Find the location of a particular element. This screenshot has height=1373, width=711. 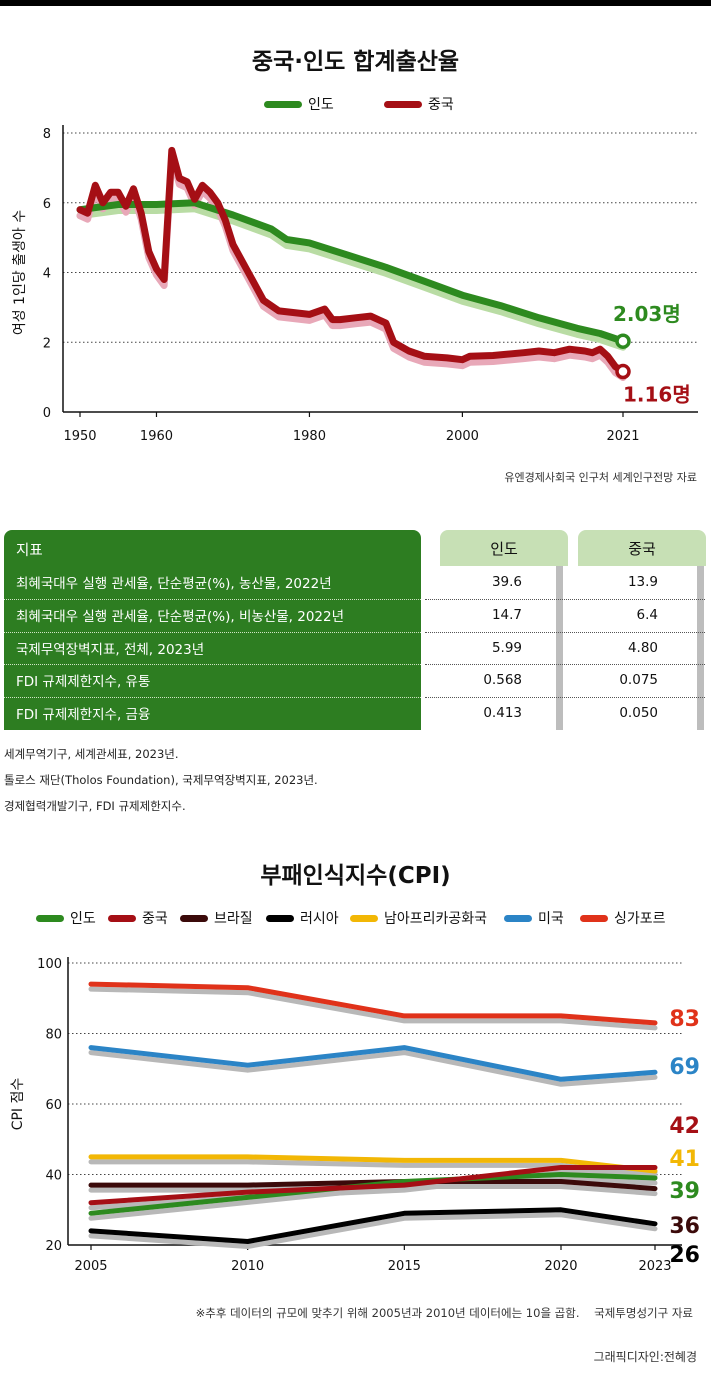

table-row-label: 최혜국대우 실행 관세율, 단순평균(%), 농산물, 2022년 is located at coordinates (174, 584).